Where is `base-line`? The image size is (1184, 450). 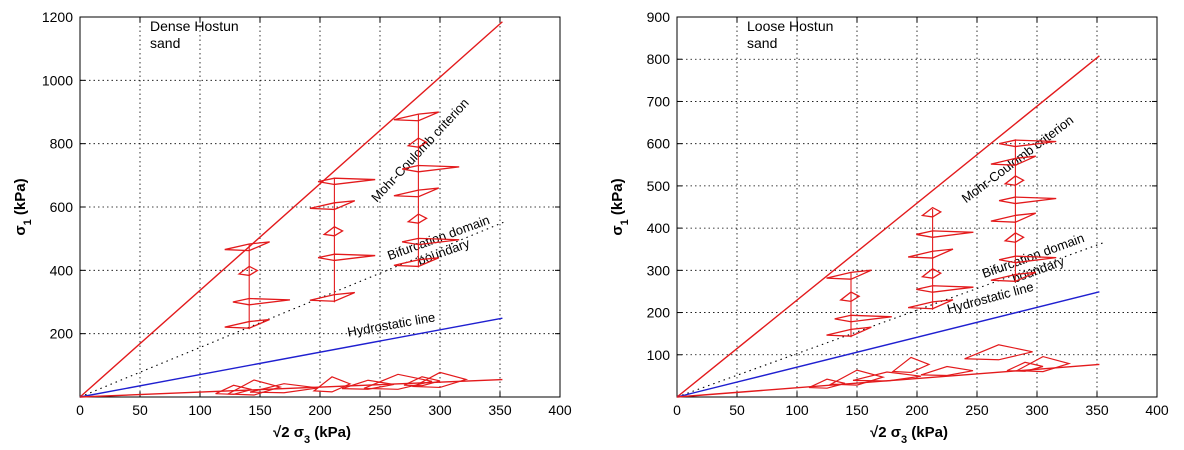 base-line is located at coordinates (291, 388).